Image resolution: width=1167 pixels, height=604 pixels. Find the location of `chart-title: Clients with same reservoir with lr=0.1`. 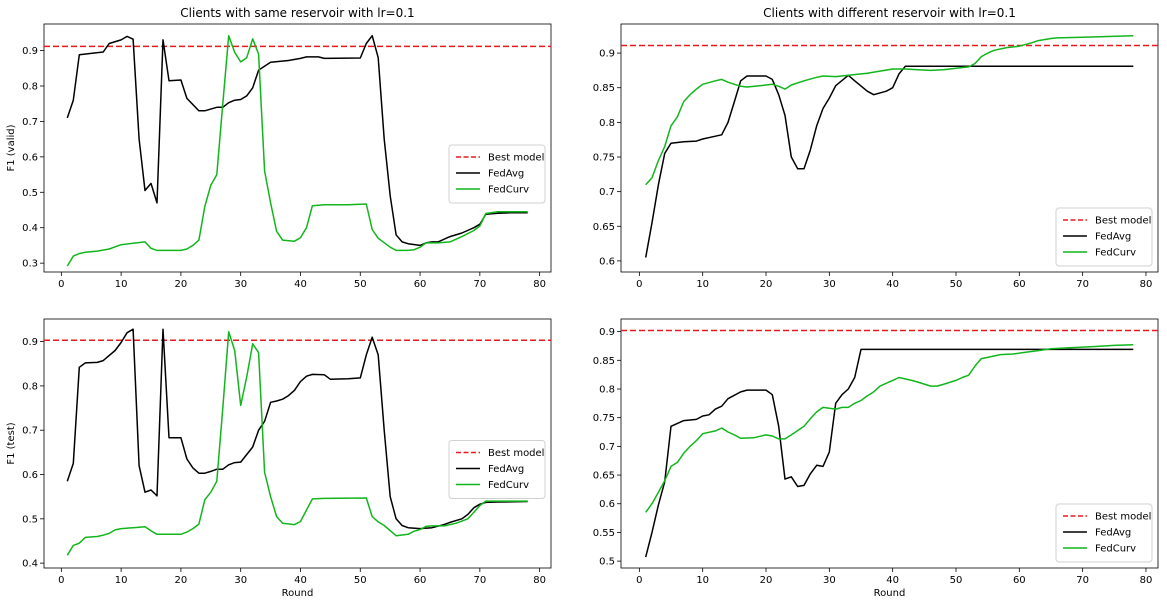

chart-title: Clients with same reservoir with lr=0.1 is located at coordinates (297, 13).